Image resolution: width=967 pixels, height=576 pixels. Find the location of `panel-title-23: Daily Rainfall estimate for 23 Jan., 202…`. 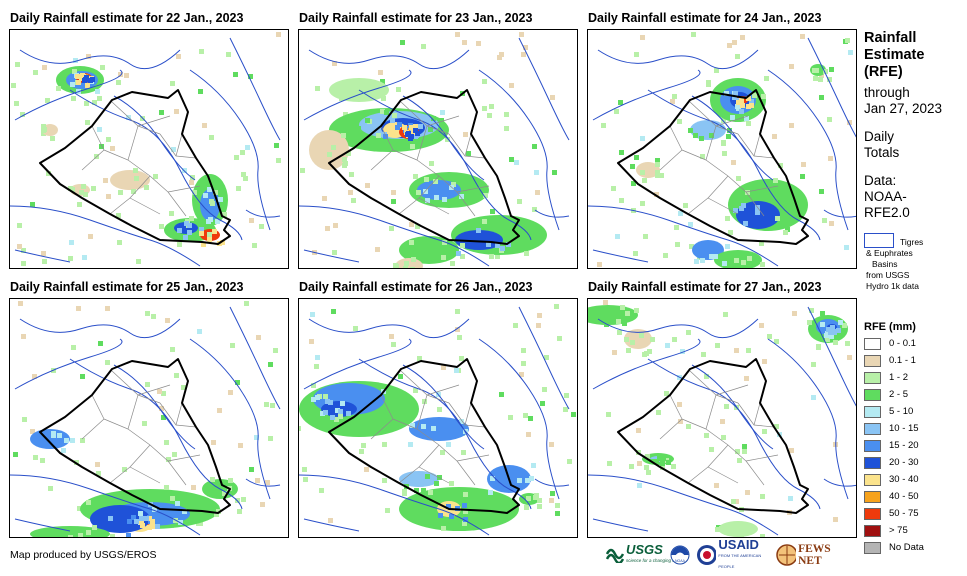

panel-title-23: Daily Rainfall estimate for 23 Jan., 202… is located at coordinates (416, 18).